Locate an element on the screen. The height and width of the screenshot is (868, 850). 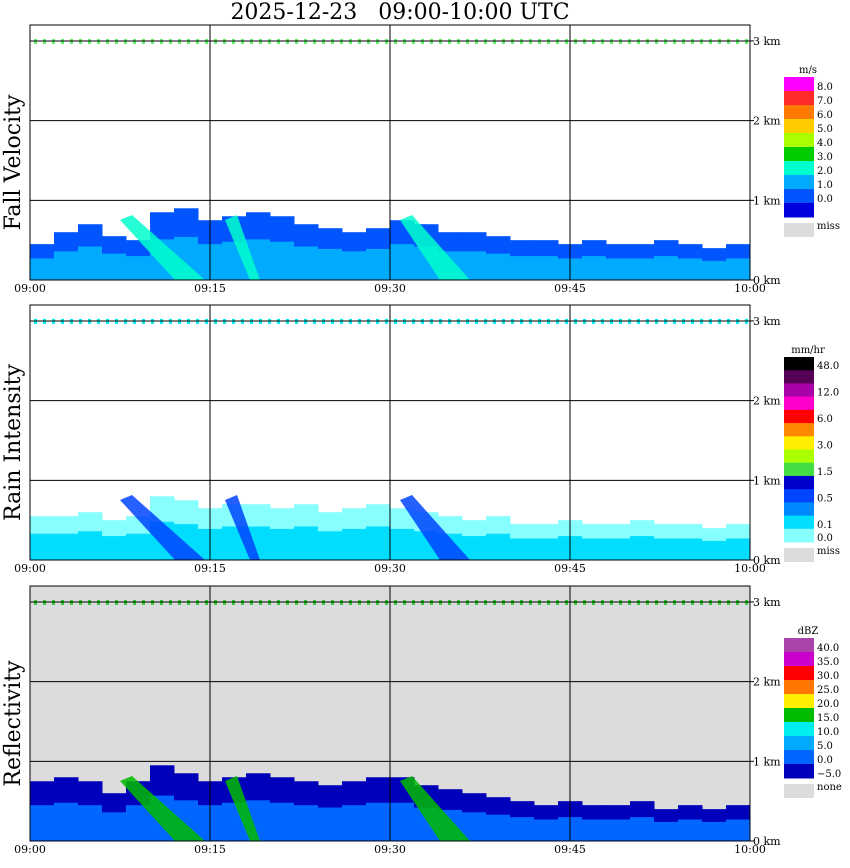
fall-velocity-colorbar-miss-swatch is located at coordinates (799, 230).